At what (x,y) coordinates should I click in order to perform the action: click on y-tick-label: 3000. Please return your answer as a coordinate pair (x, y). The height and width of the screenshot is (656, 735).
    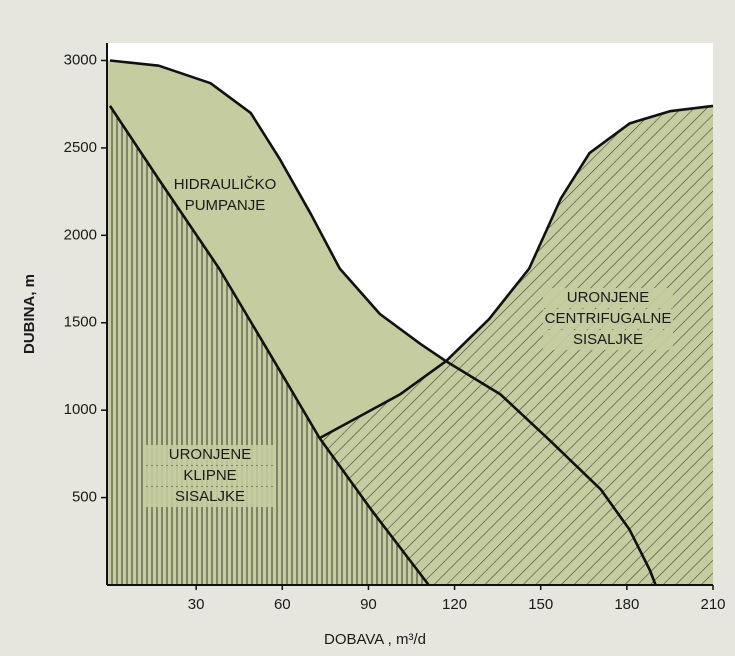
    Looking at the image, I should click on (80, 59).